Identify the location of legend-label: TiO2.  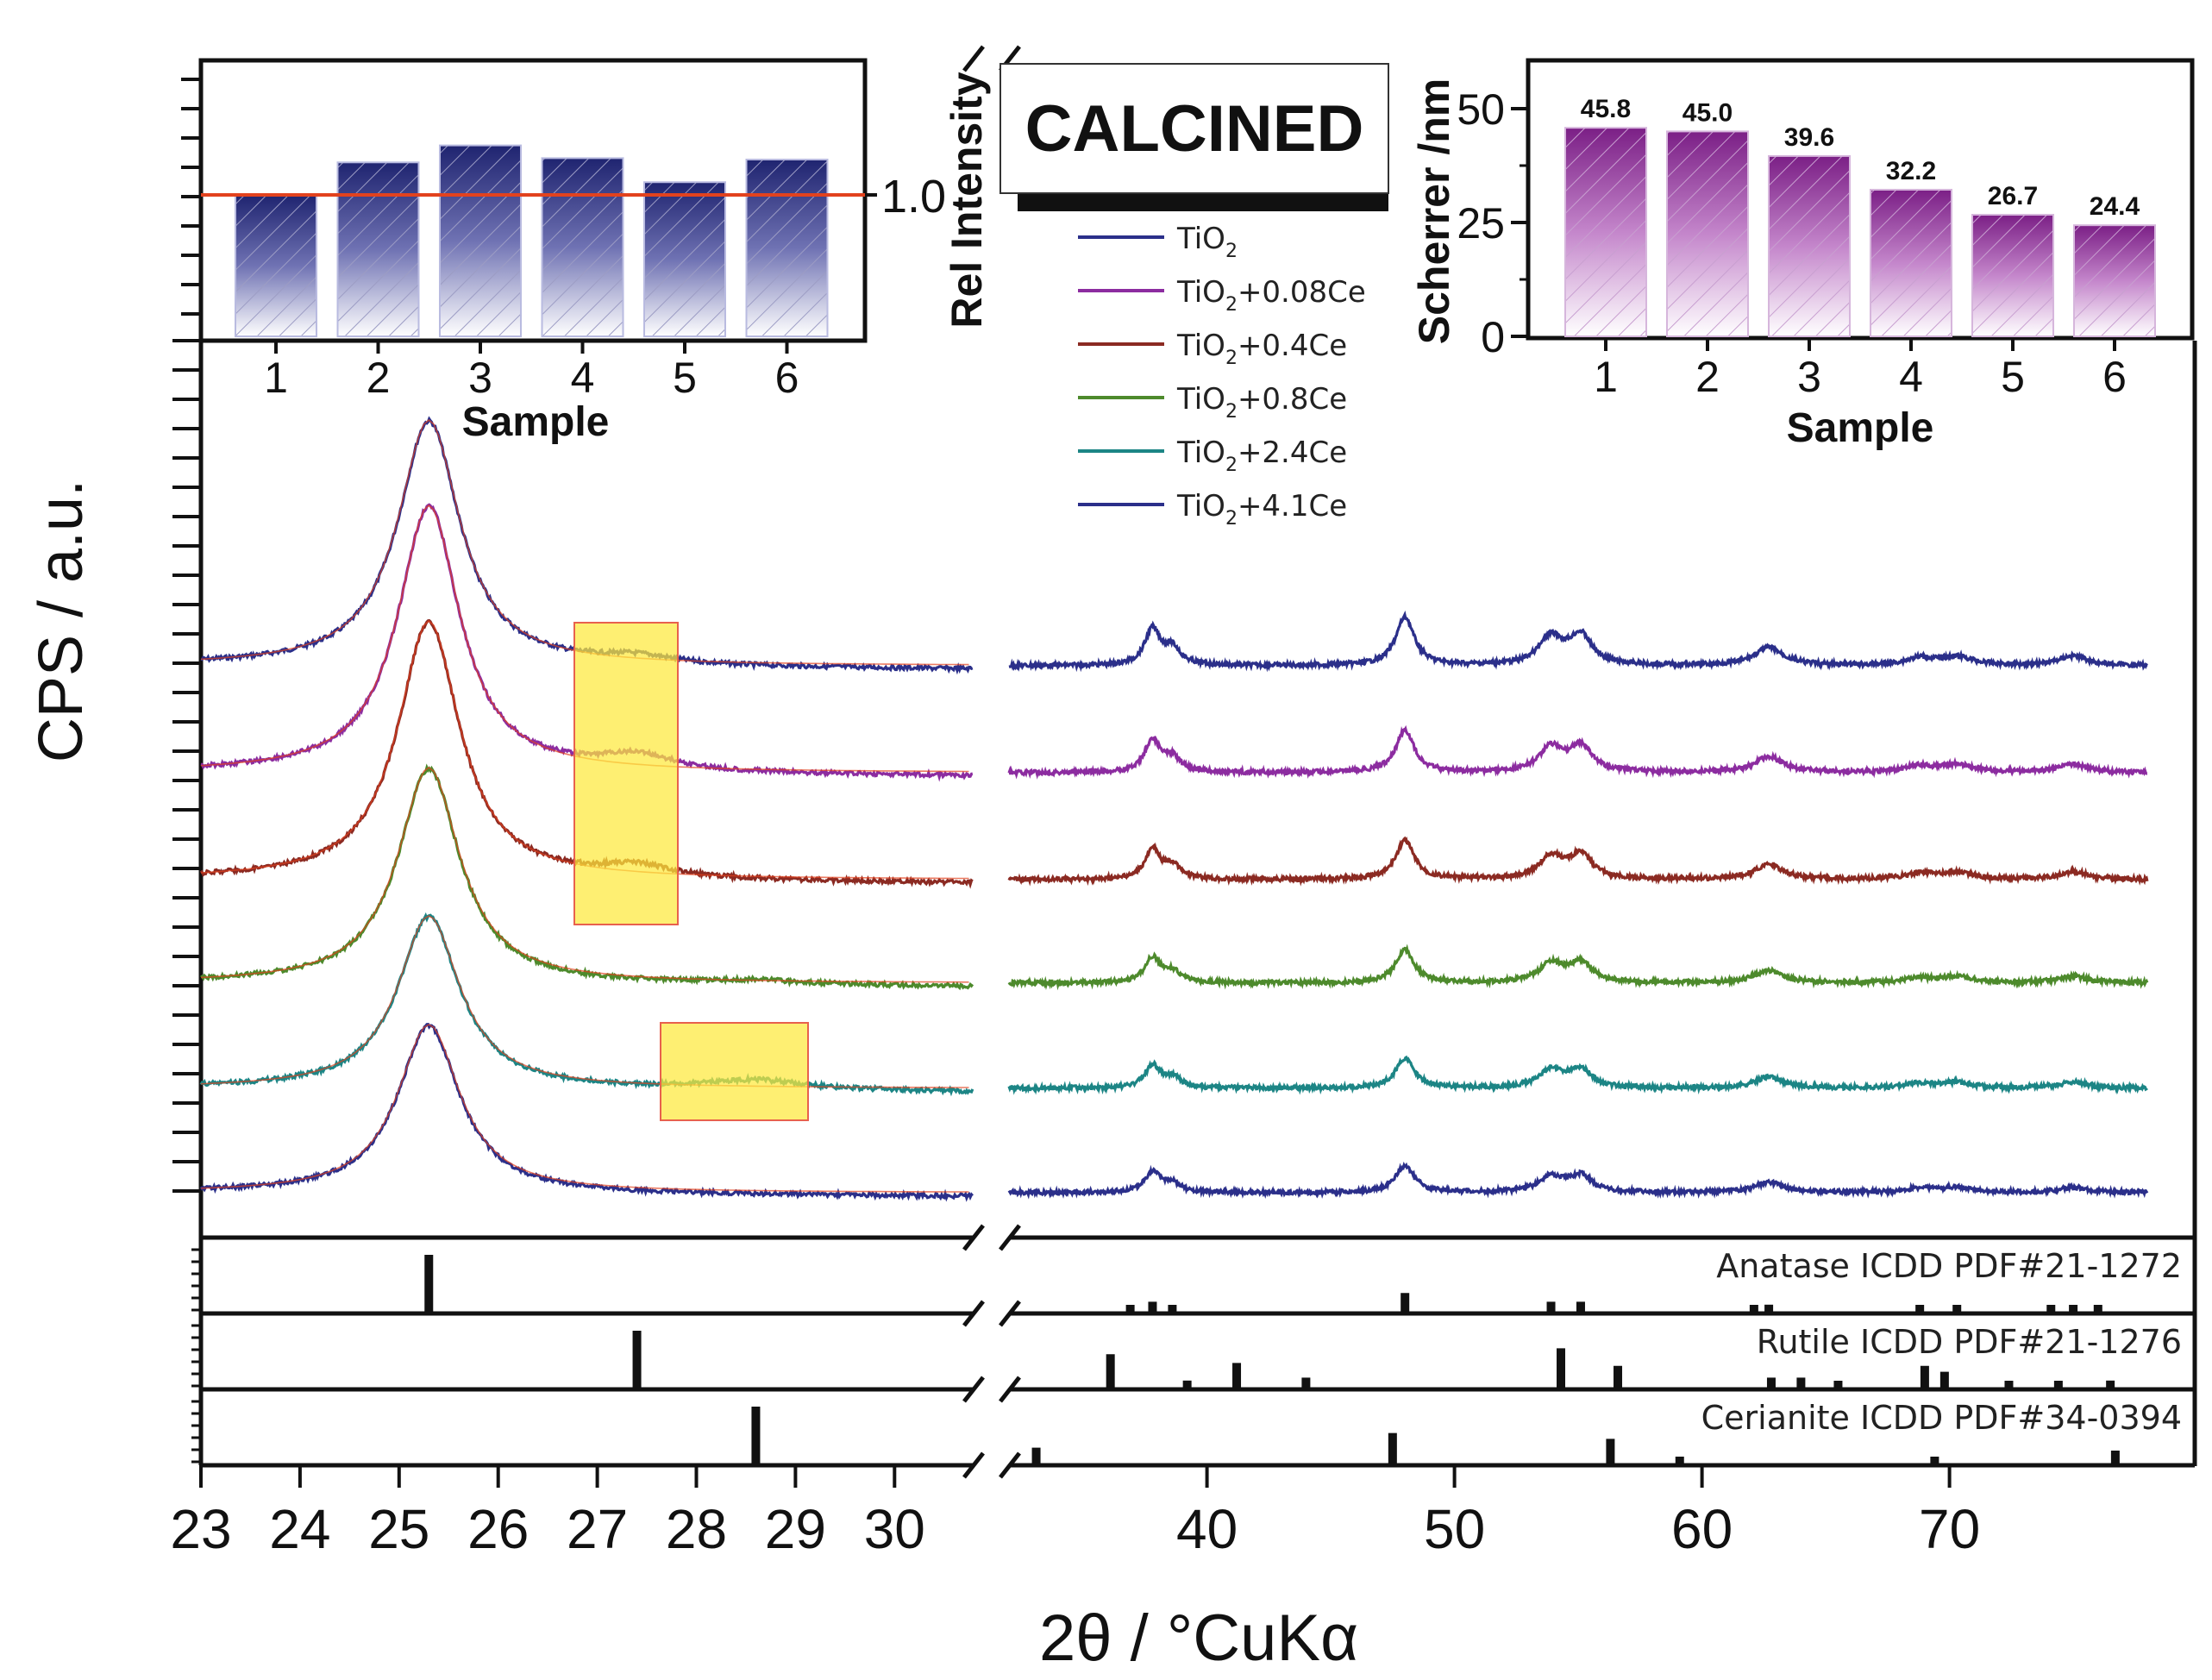
(1207, 242).